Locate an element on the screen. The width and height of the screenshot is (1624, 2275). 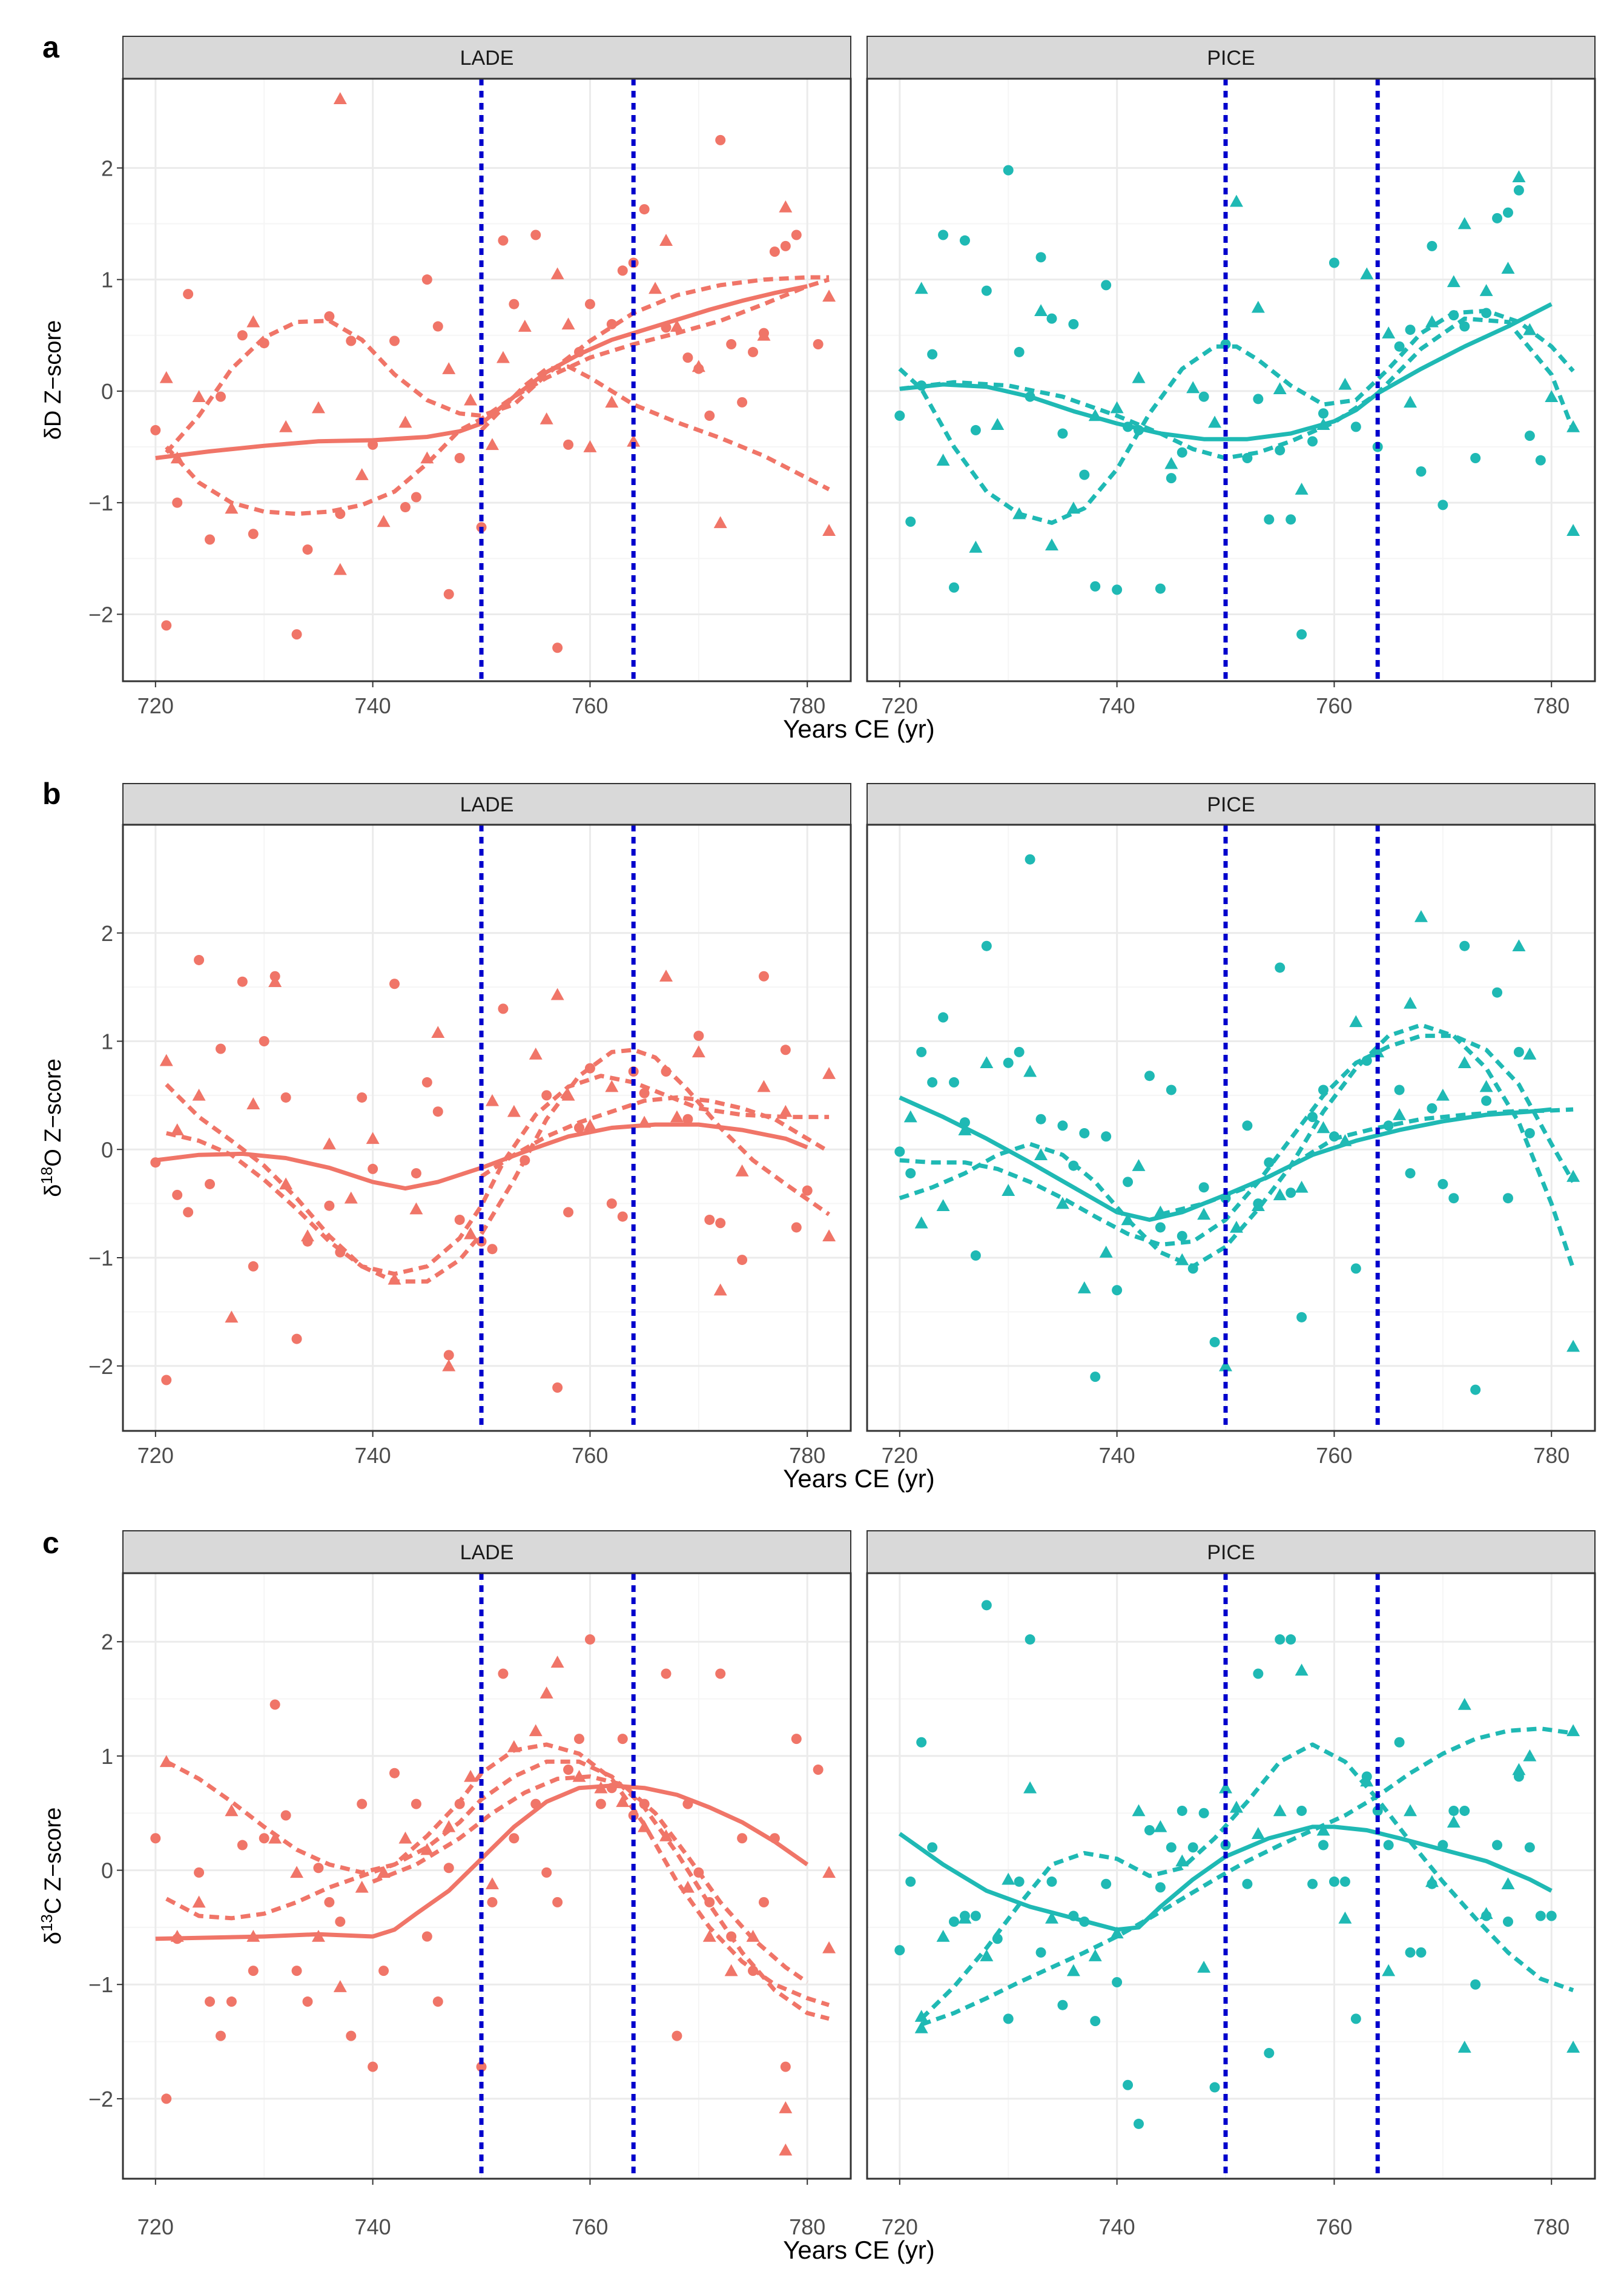
x-tick-label: 740 is located at coordinates (1117, 1455).